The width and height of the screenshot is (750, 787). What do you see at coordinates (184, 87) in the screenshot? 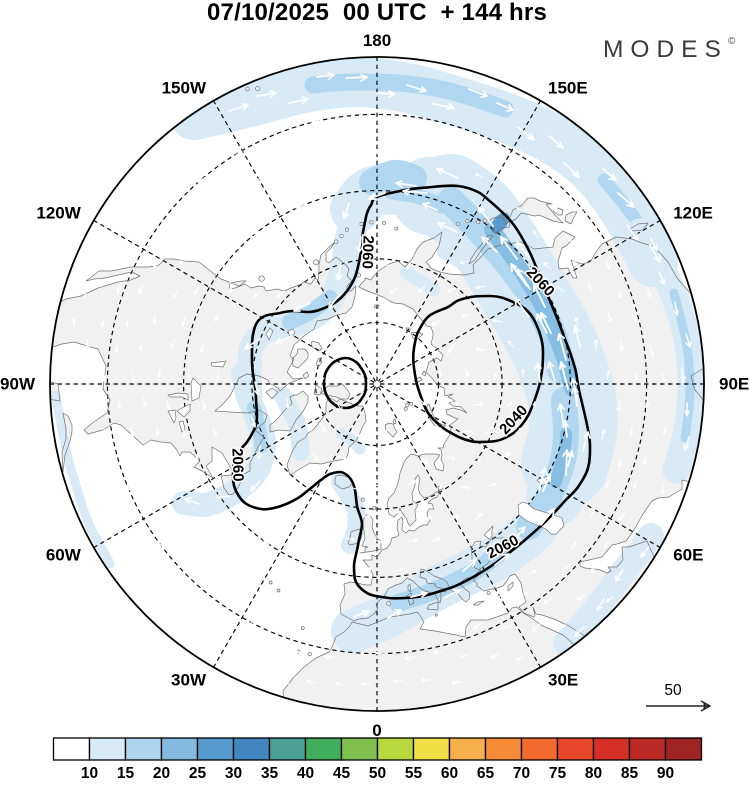
I see `meridian-label-150W: 150W` at bounding box center [184, 87].